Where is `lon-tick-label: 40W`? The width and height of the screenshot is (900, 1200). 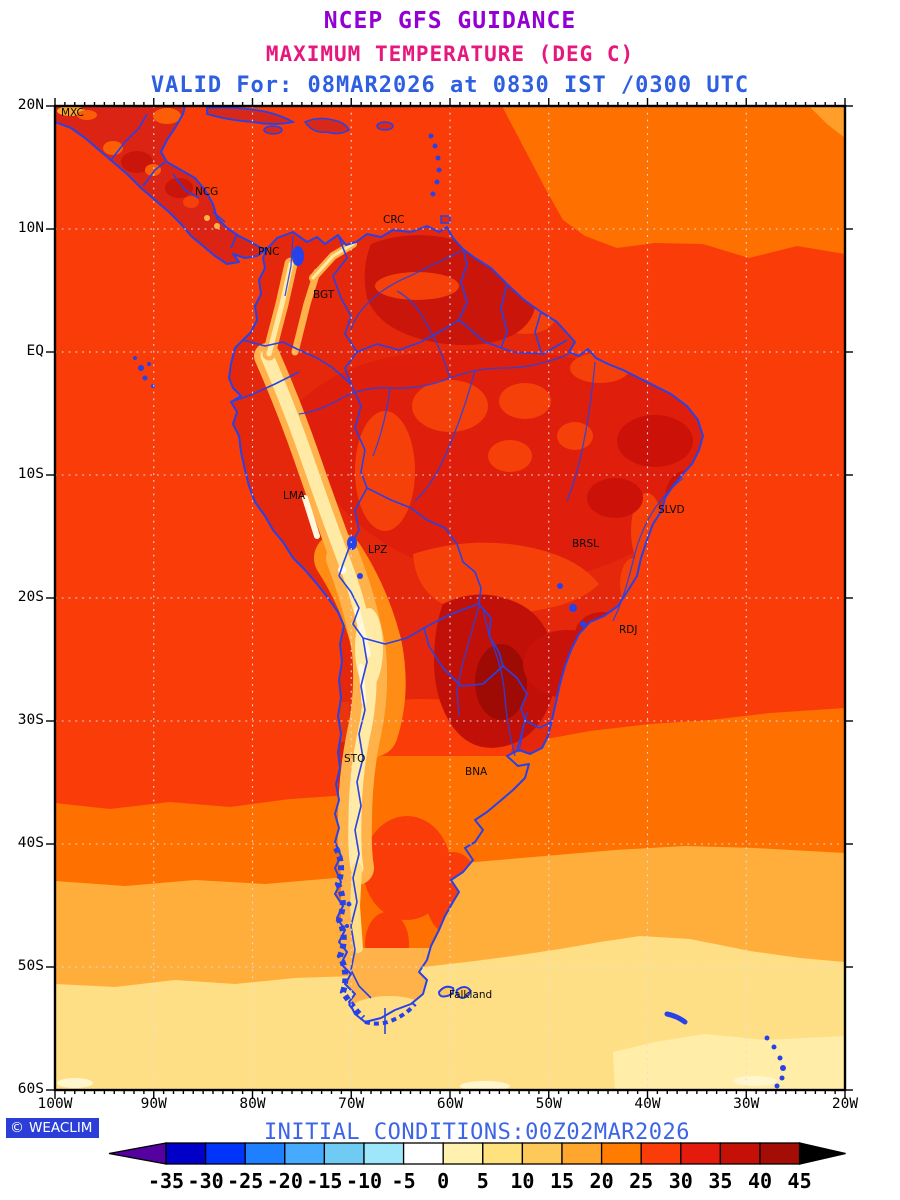
lon-tick-label: 40W is located at coordinates (647, 1104).